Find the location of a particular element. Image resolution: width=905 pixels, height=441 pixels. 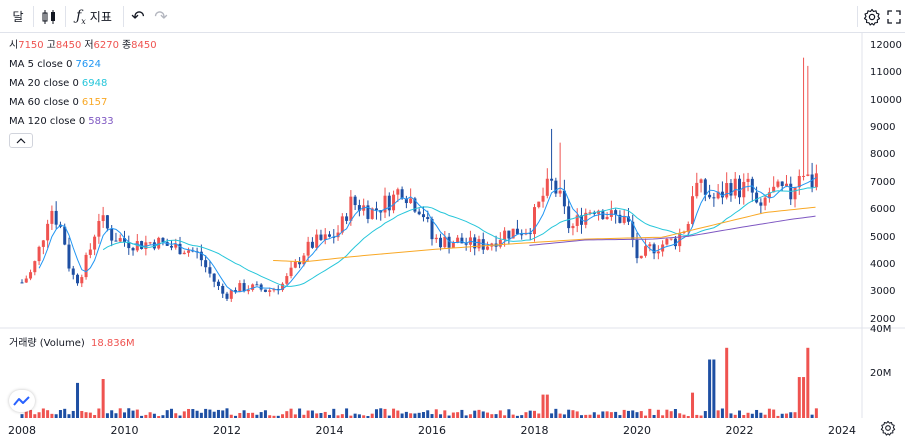

fullscreen-icon is located at coordinates (894, 16).